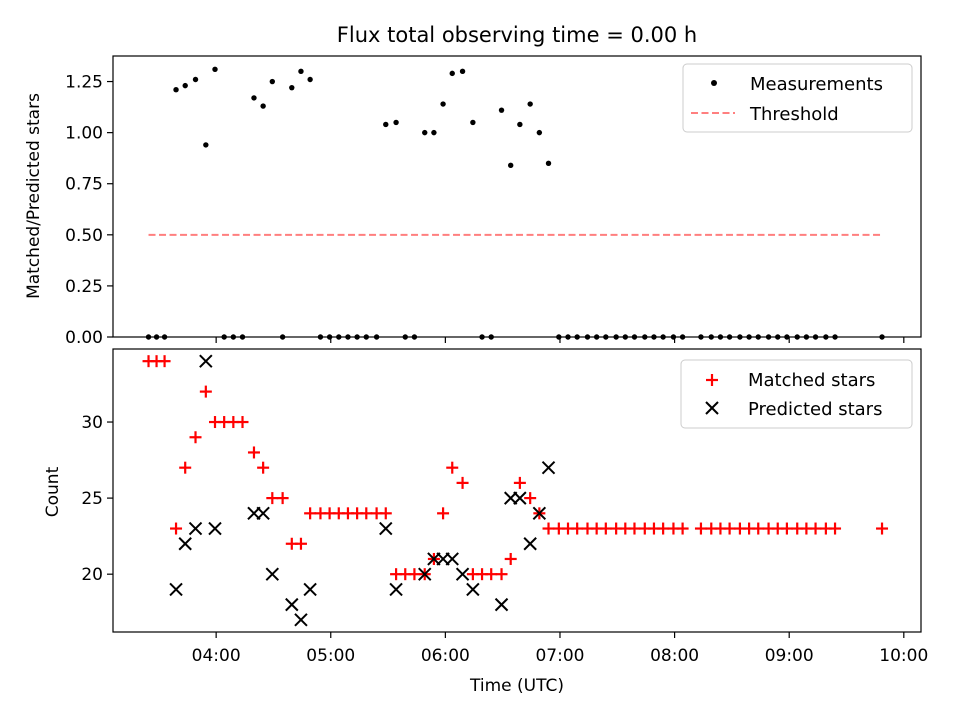  What do you see at coordinates (34, 196) in the screenshot?
I see `top-y-axis-label: Matched/Predicted stars` at bounding box center [34, 196].